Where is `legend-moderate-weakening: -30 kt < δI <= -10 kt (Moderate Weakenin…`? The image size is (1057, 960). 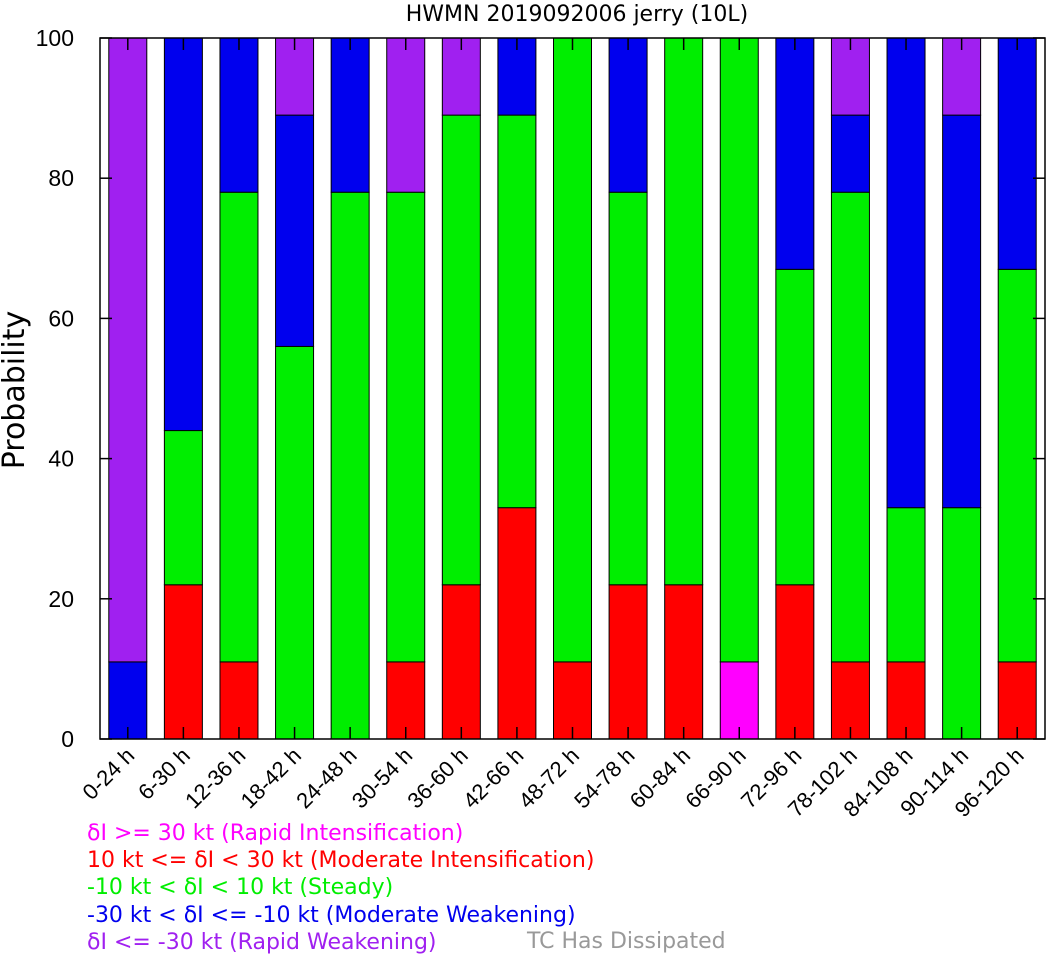
legend-moderate-weakening: -30 kt < δI <= -10 kt (Moderate Weakenin… is located at coordinates (331, 915).